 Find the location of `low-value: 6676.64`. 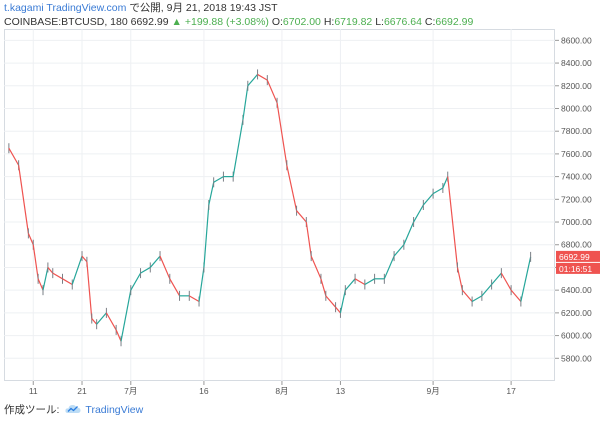

low-value: 6676.64 is located at coordinates (402, 22).